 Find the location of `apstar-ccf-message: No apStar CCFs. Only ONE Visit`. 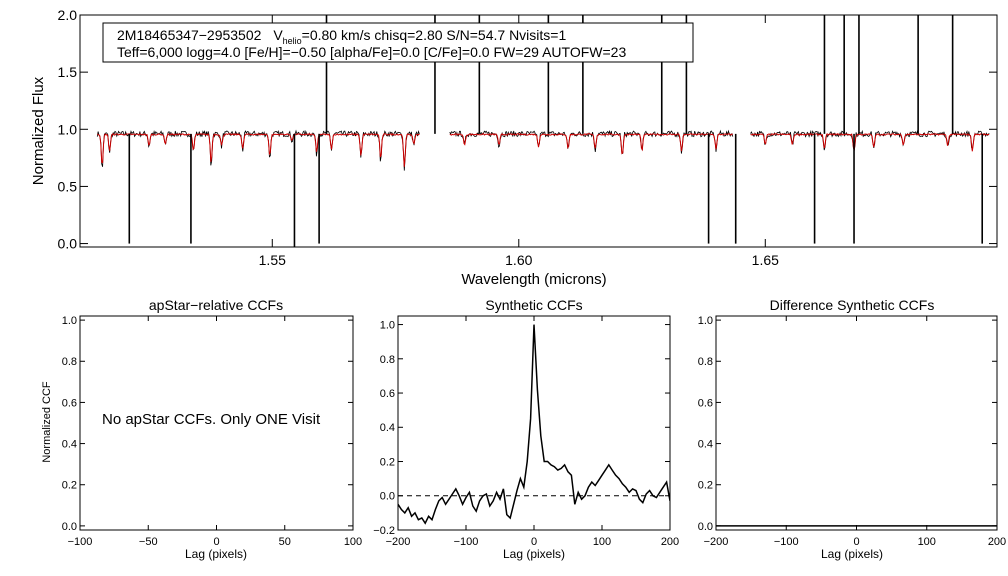

apstar-ccf-message: No apStar CCFs. Only ONE Visit is located at coordinates (211, 419).